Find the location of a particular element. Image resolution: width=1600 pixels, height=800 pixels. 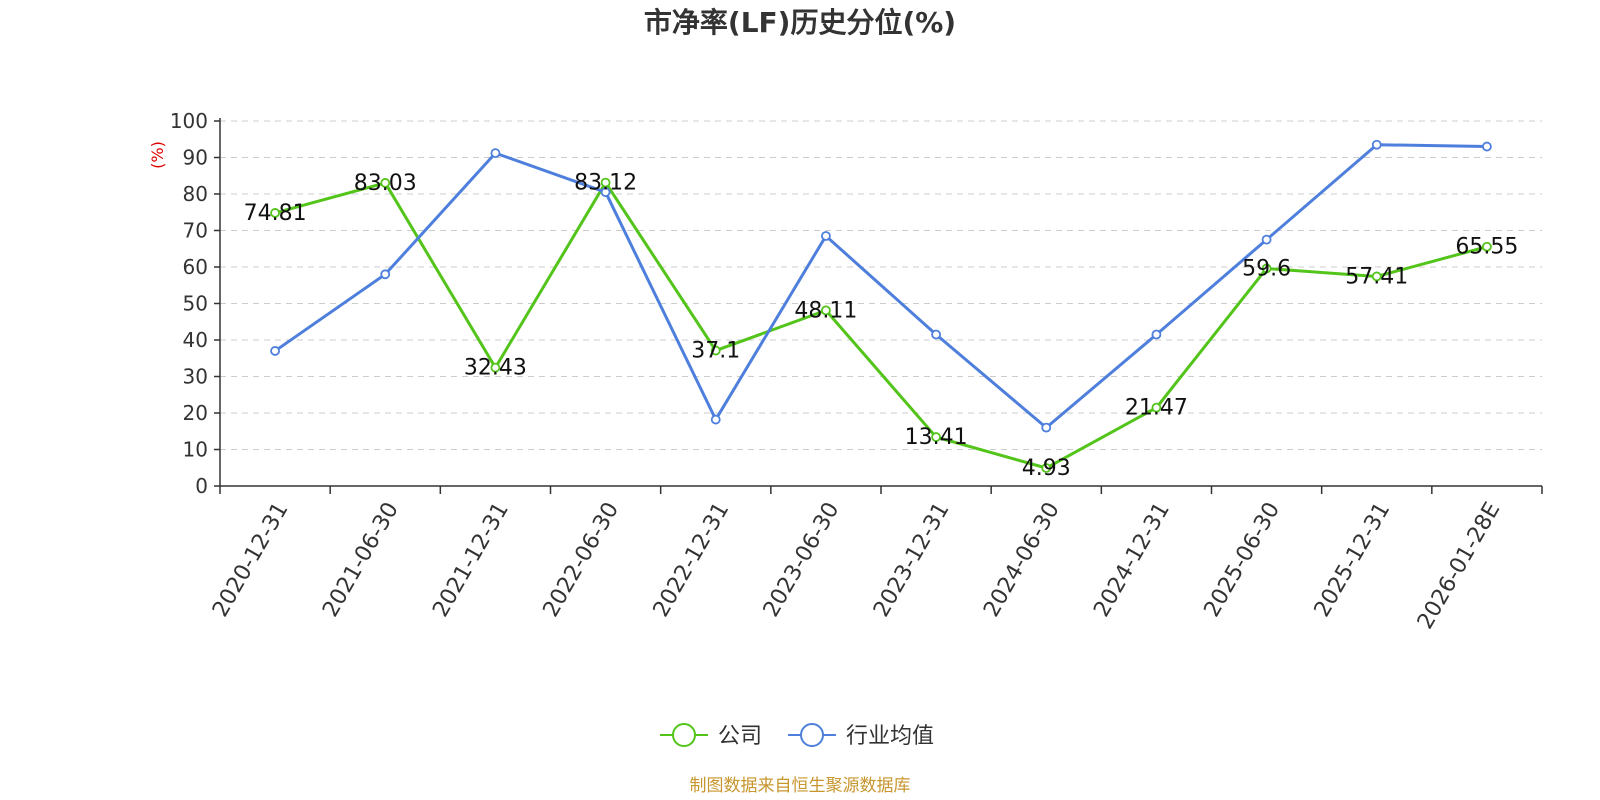

legend-item-0: 公司 is located at coordinates (711, 736).